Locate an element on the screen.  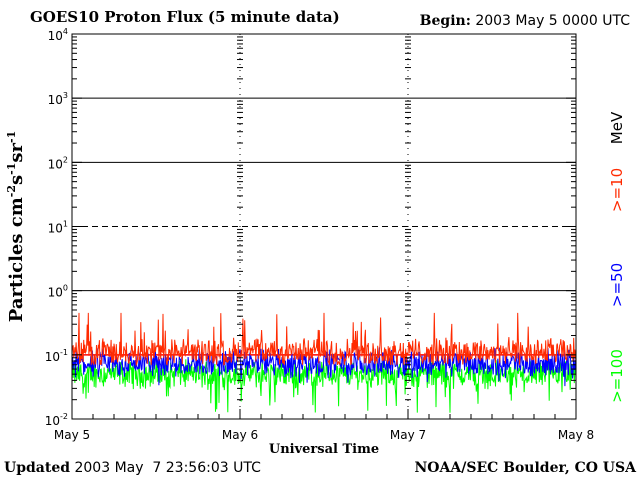
legend-unit: MeV is located at coordinates (617, 127).